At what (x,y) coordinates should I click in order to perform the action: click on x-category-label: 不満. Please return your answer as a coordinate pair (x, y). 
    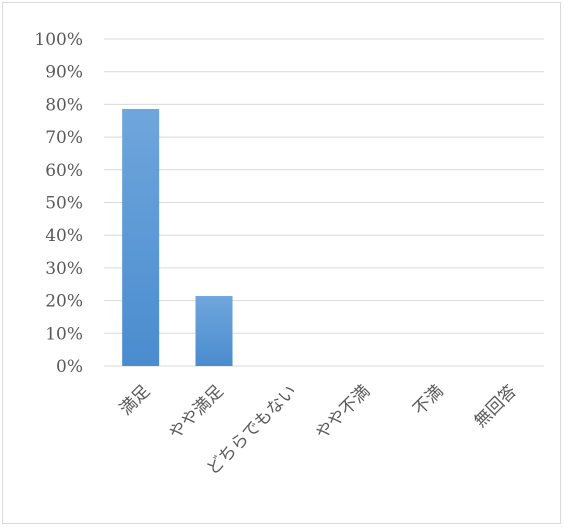
    Looking at the image, I should click on (428, 400).